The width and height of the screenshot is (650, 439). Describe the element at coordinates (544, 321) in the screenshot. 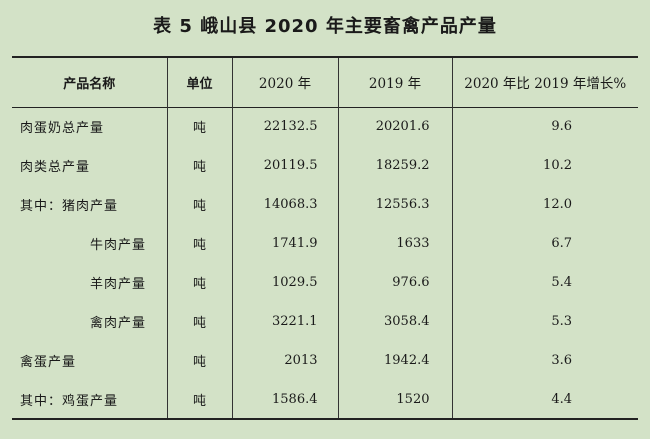

I see `growth-value: 5.3` at that location.